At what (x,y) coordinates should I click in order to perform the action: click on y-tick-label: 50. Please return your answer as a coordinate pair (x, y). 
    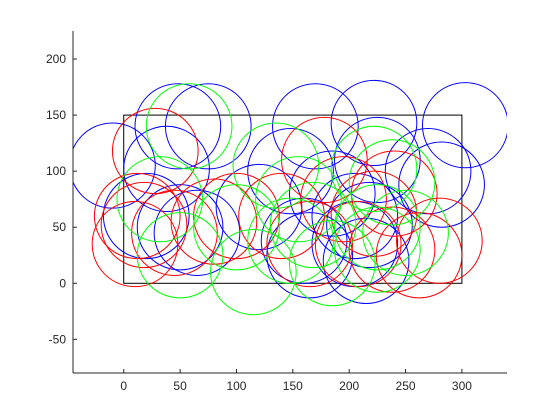
    Looking at the image, I should click on (60, 227).